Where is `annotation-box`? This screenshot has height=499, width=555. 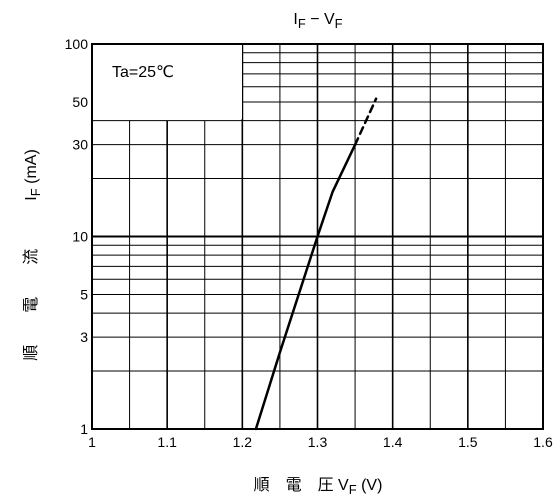 annotation-box is located at coordinates (167, 82).